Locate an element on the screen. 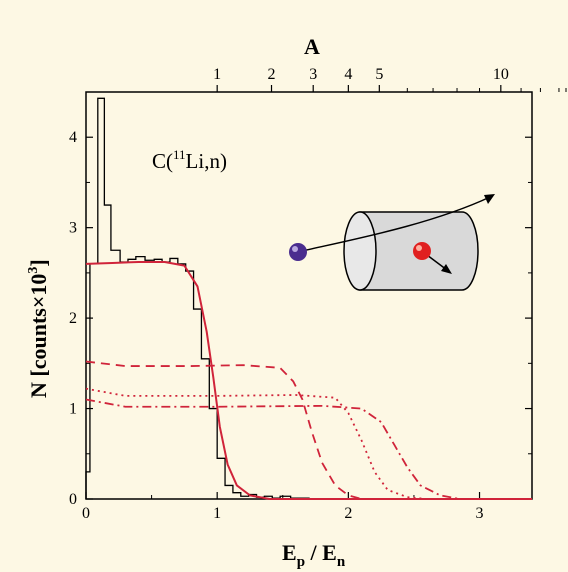  fit-series-dashdot is located at coordinates (308, 449).